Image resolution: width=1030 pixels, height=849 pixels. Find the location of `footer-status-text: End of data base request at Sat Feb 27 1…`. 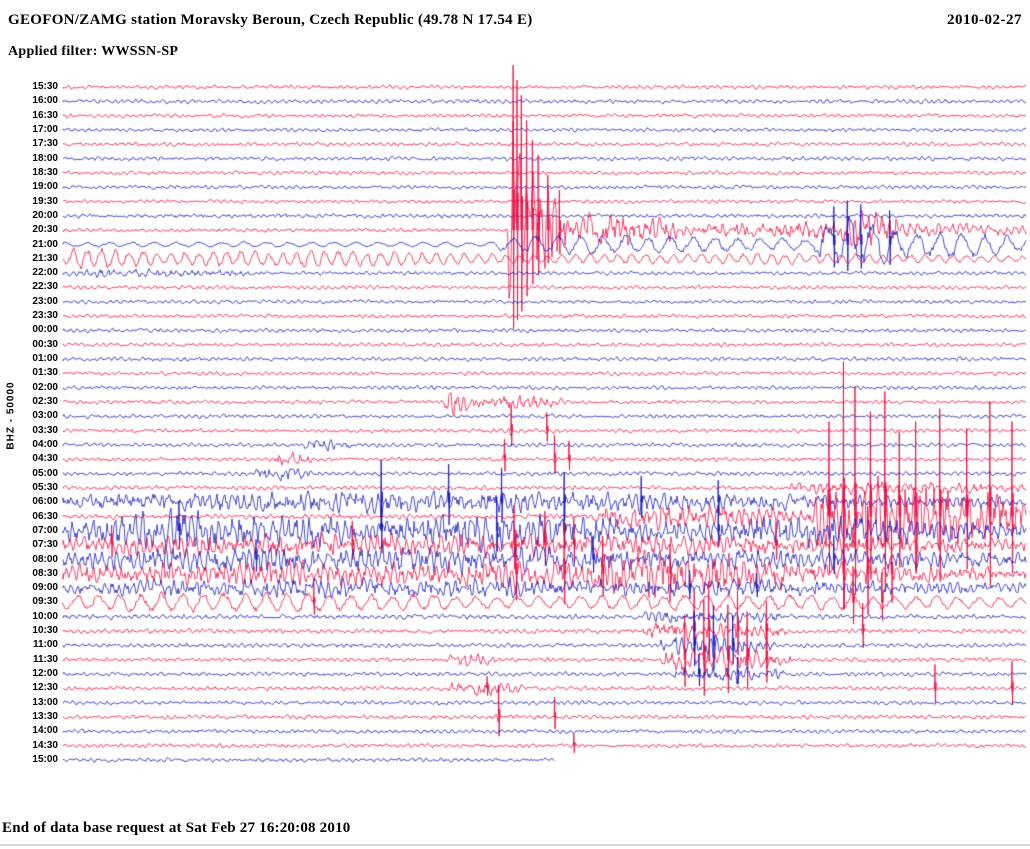

footer-status-text: End of data base request at Sat Feb 27 1… is located at coordinates (176, 828).